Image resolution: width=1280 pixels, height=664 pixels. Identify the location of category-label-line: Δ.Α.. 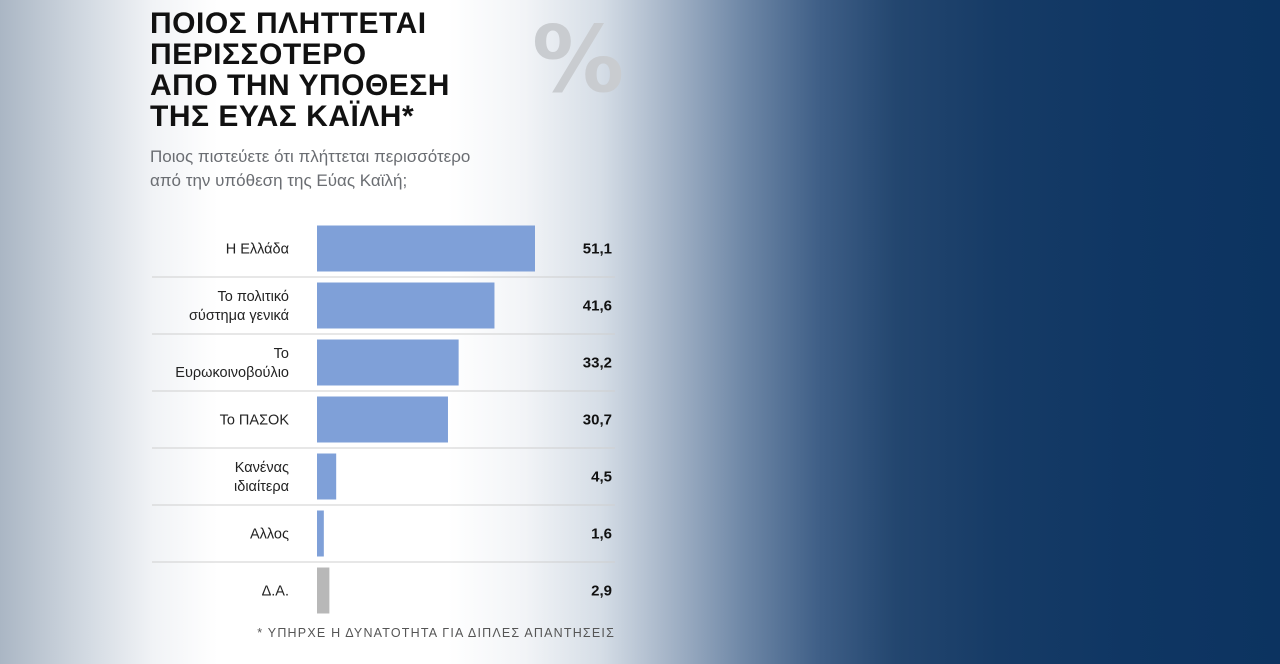
(275, 592).